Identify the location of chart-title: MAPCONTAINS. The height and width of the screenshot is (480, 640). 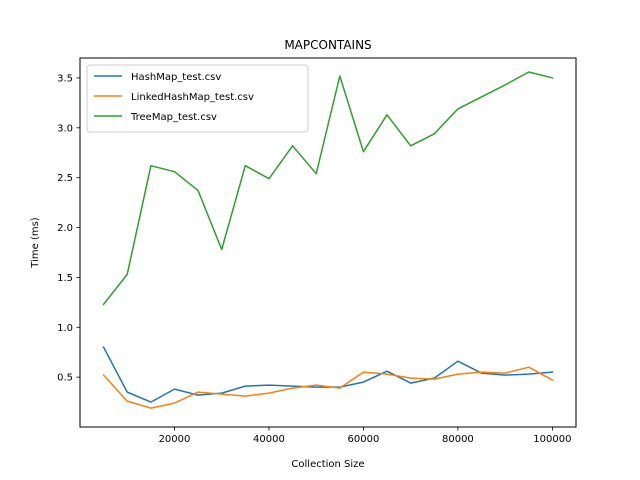
(327, 45).